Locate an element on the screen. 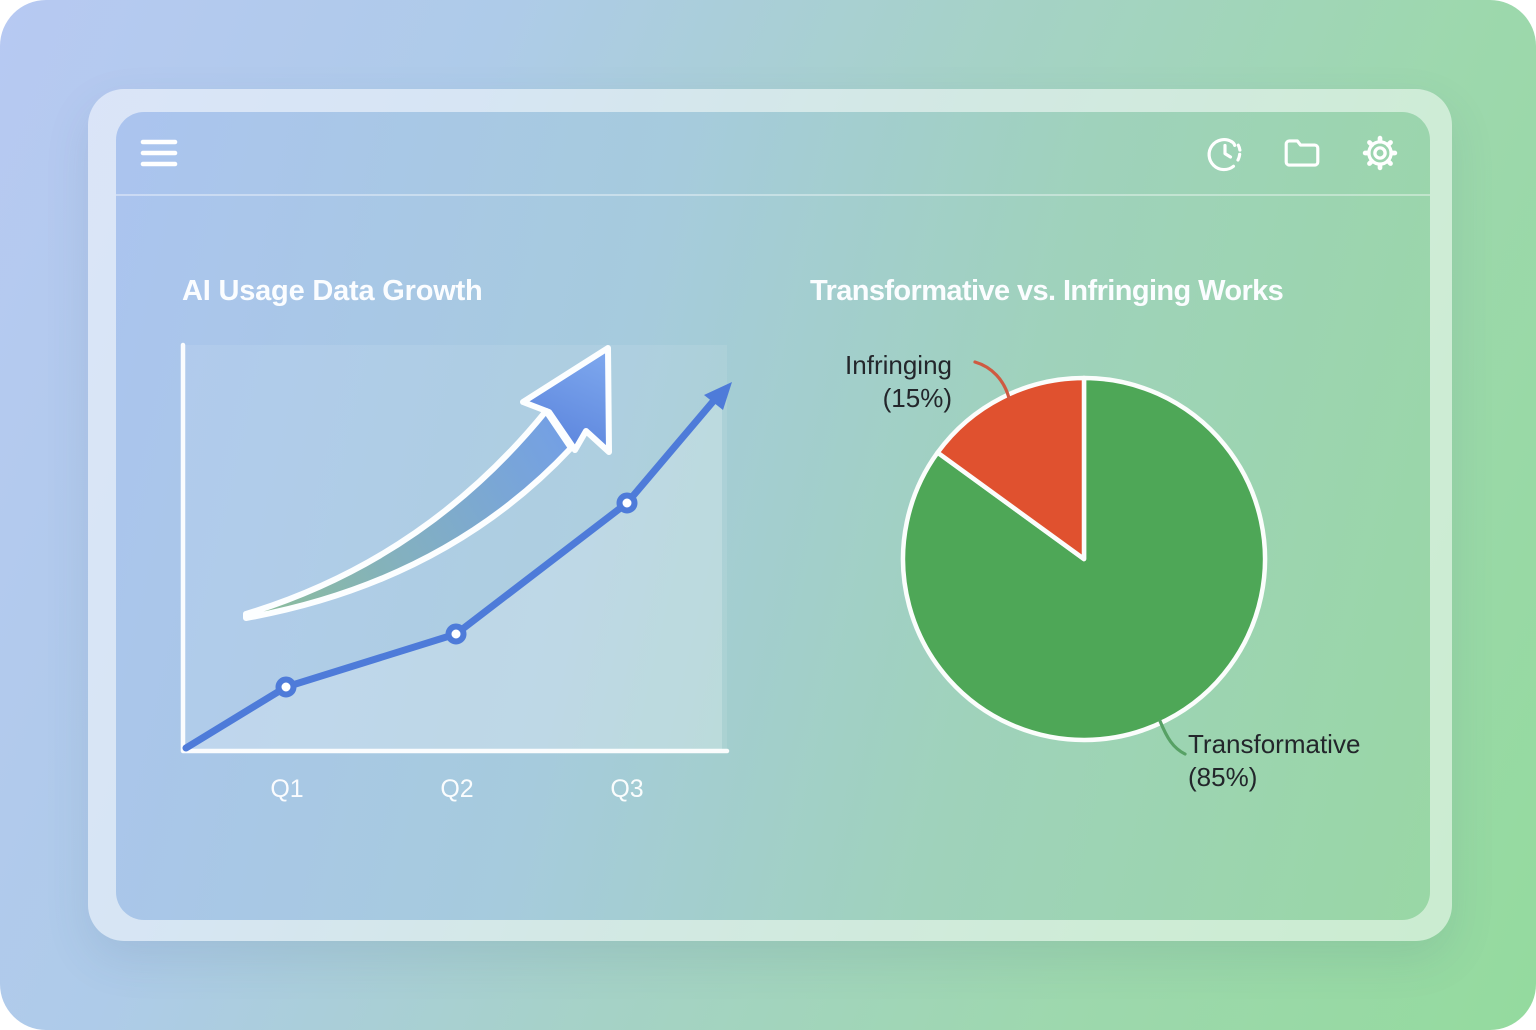 The height and width of the screenshot is (1030, 1536). settings-button is located at coordinates (1380, 153).